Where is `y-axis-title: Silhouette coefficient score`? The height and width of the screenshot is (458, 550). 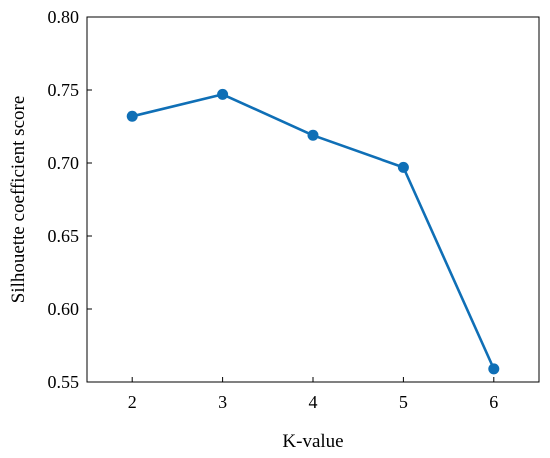
y-axis-title: Silhouette coefficient score is located at coordinates (18, 200).